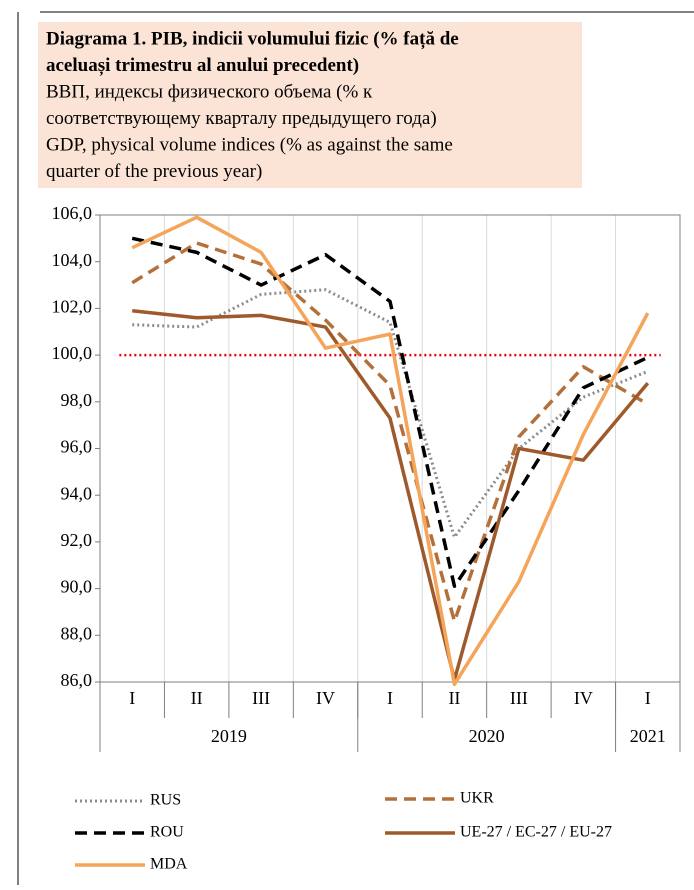 Image resolution: width=694 pixels, height=890 pixels. I want to click on y-tick-label: 92,0, so click(77, 540).